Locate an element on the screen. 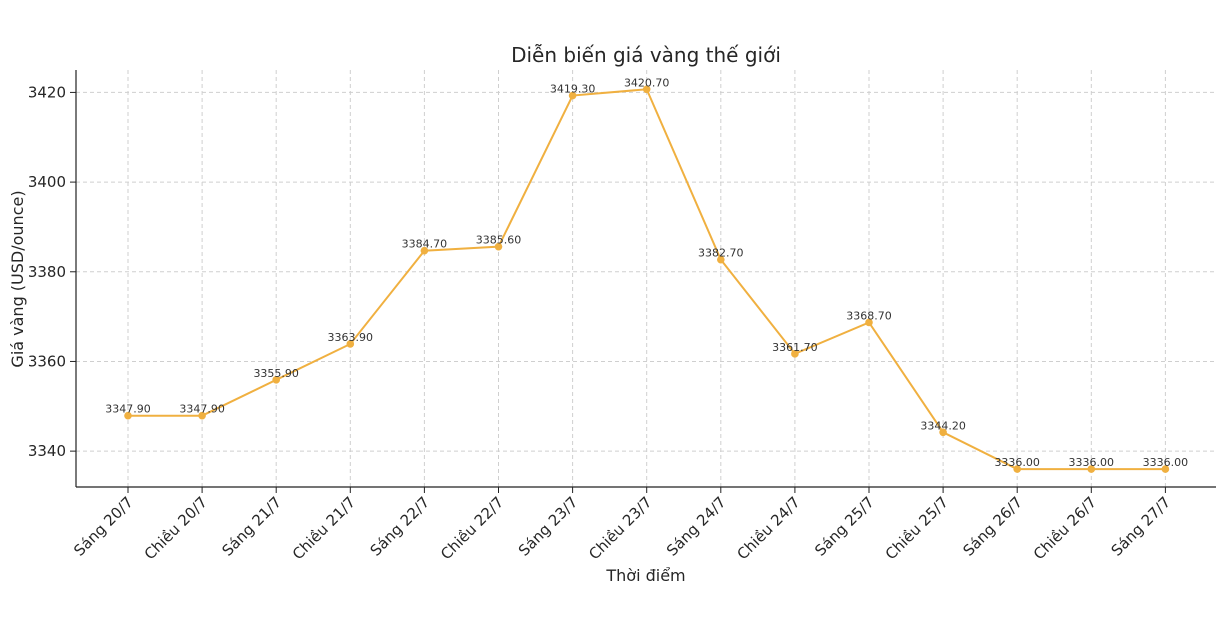 Image resolution: width=1220 pixels, height=628 pixels. y-tick-label: 3340 is located at coordinates (47, 451).